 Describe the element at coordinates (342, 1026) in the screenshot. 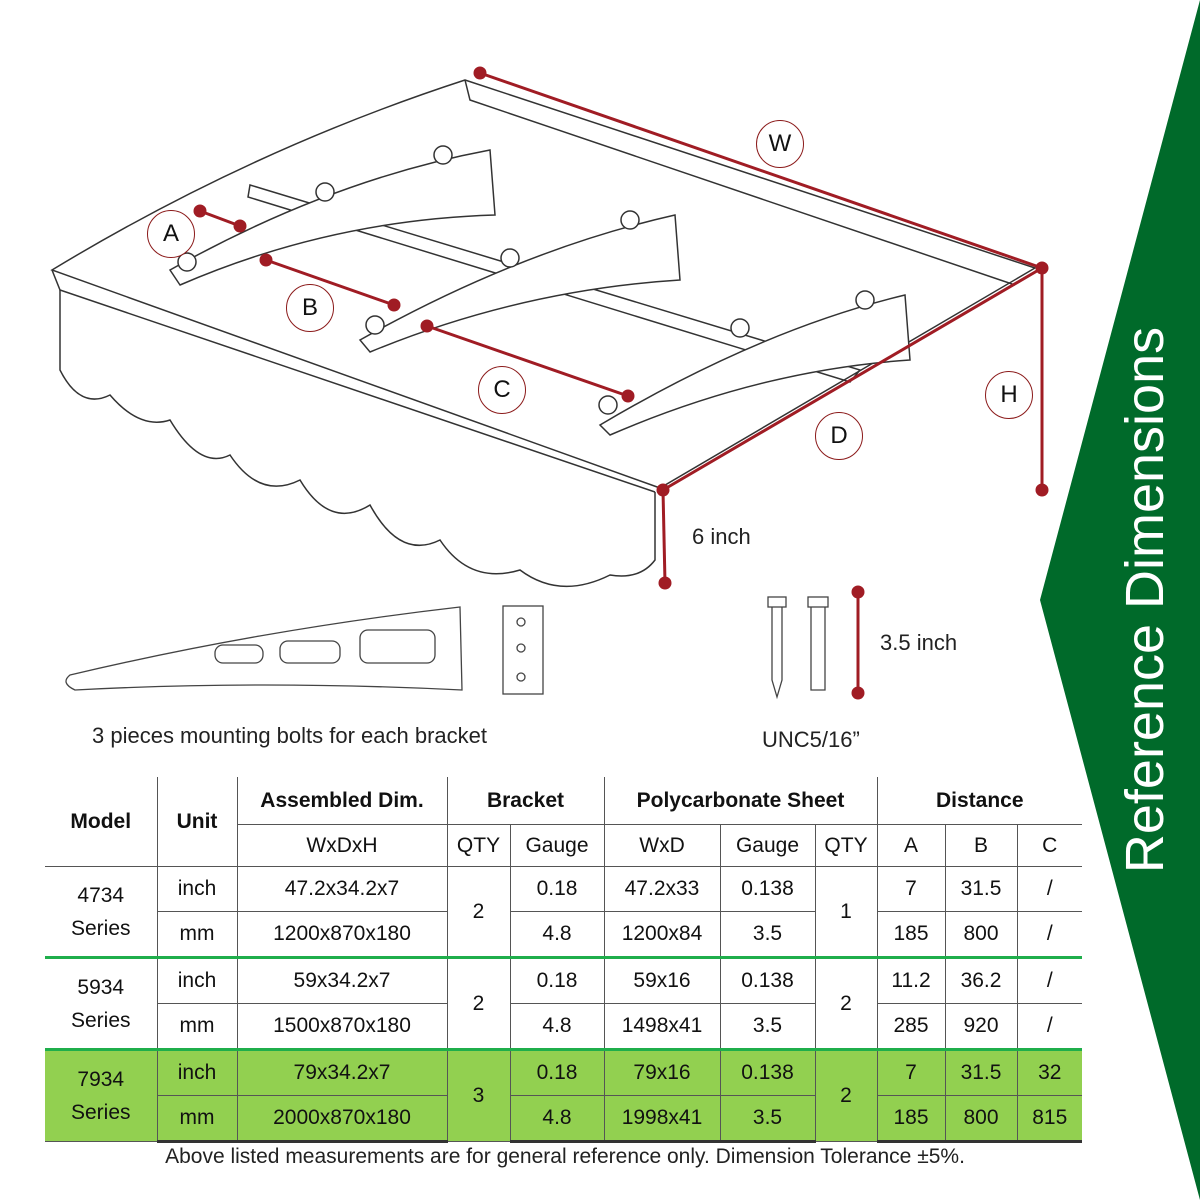

I see `assembled-dim-cell: 1500x870x180` at that location.